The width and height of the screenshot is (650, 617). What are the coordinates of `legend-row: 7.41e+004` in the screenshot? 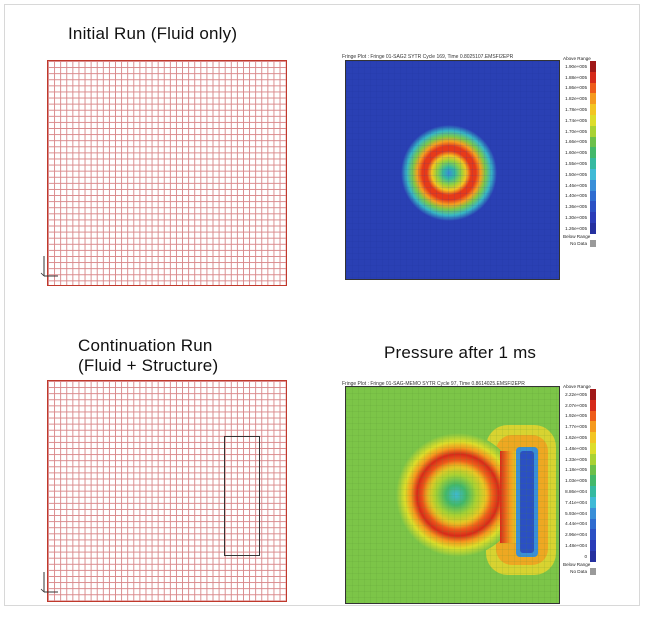 It's located at (578, 502).